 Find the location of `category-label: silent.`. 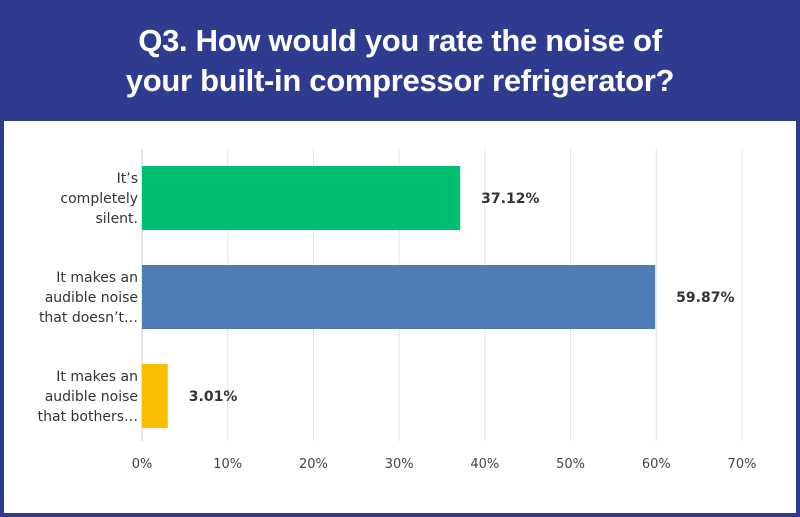

category-label: silent. is located at coordinates (117, 219).